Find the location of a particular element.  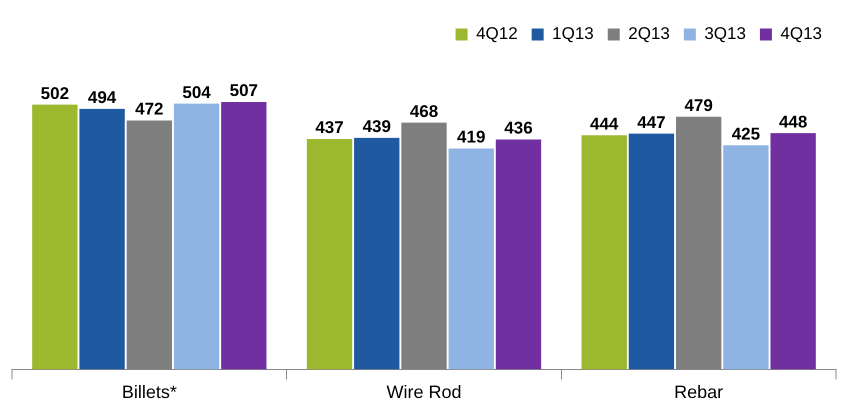

x-tick-label: Wire Rod is located at coordinates (424, 392).